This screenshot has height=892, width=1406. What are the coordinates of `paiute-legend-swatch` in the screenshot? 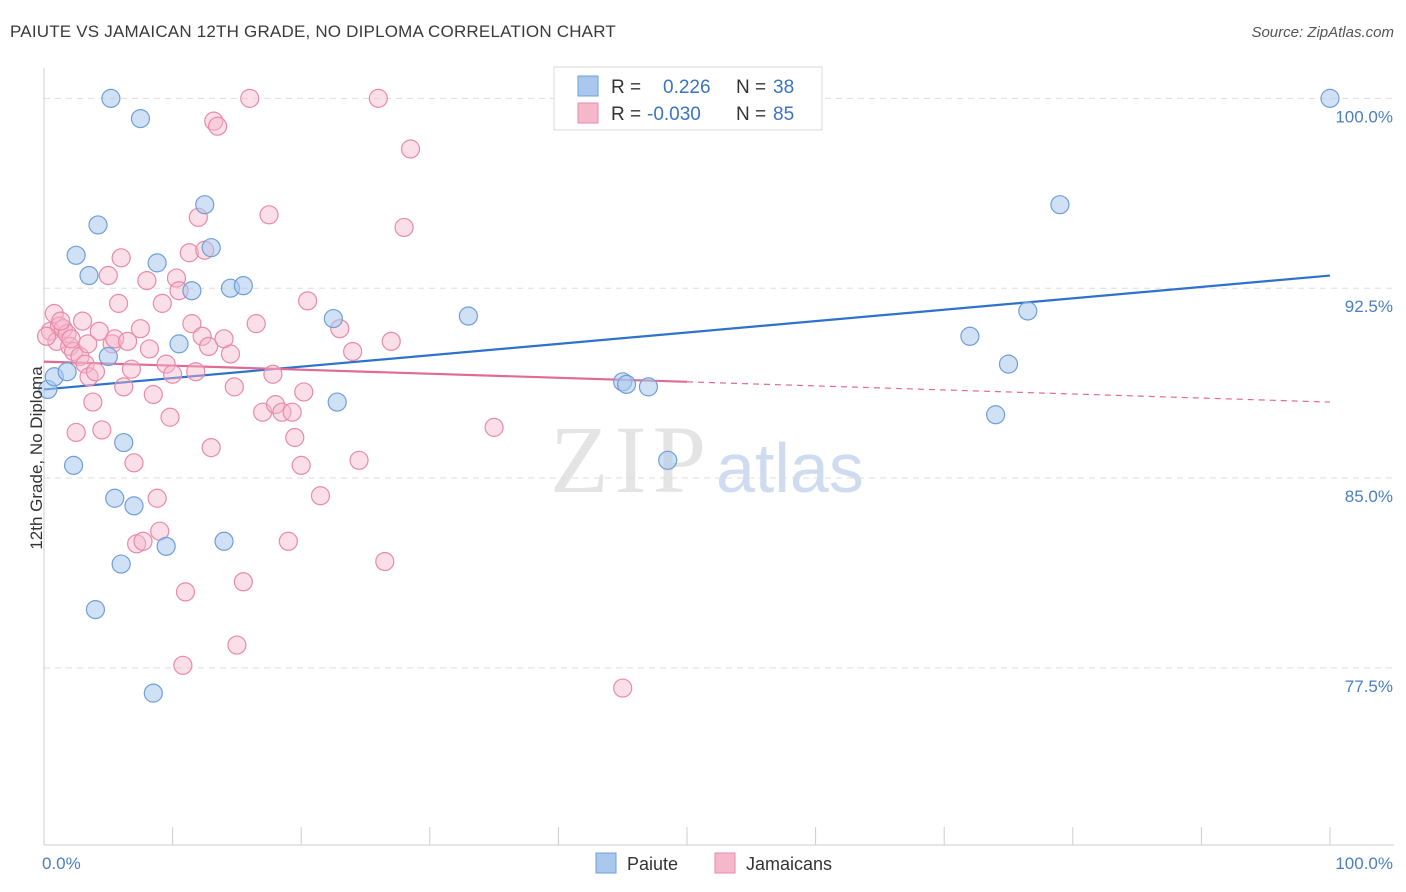 It's located at (588, 86).